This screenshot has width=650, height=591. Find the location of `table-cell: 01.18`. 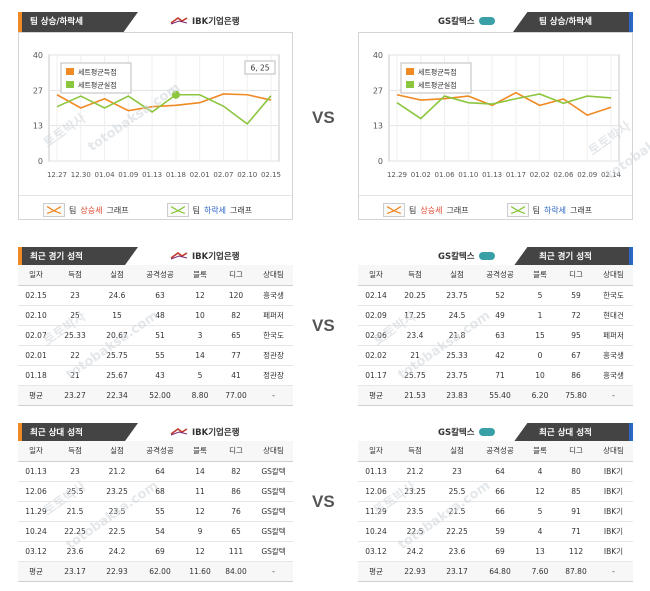

table-cell: 01.18 is located at coordinates (36, 375).